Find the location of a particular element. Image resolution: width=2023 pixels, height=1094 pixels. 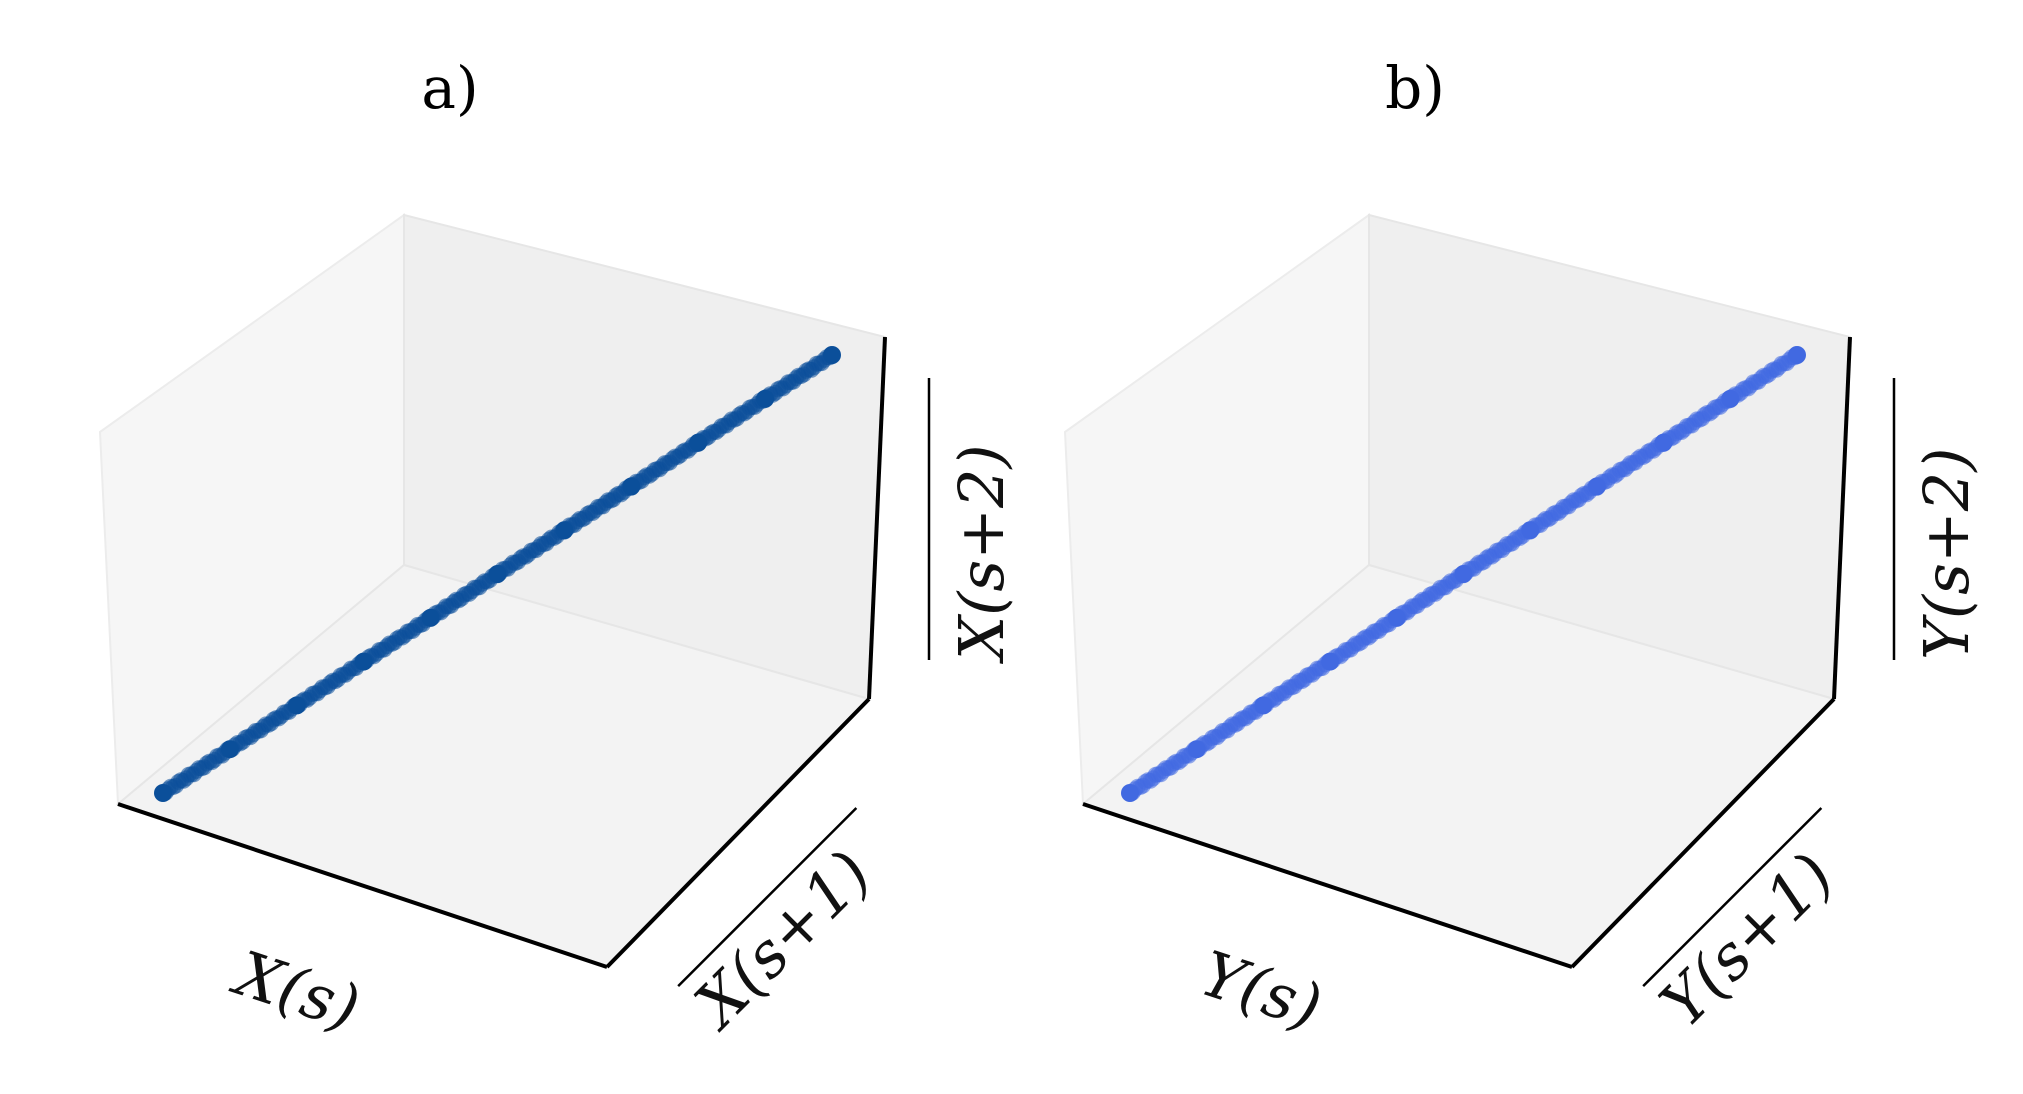

svg-text: X(s+2) is located at coordinates (981, 554).